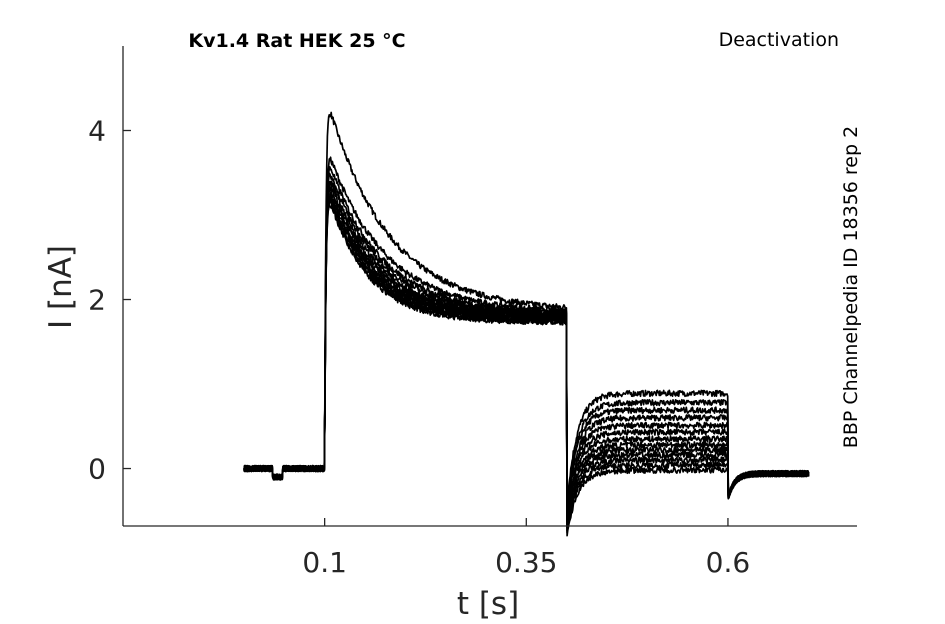 The image size is (945, 624). What do you see at coordinates (324, 562) in the screenshot?
I see `x-tick-label: 0.1` at bounding box center [324, 562].